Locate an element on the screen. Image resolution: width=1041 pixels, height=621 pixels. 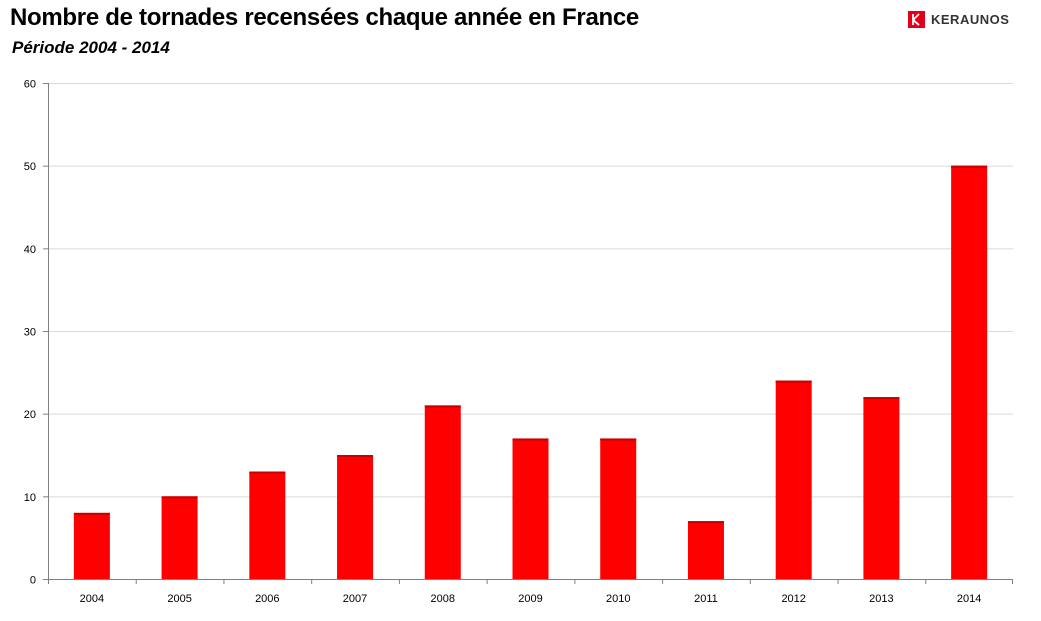
y-tick-label: 40 is located at coordinates (30, 250).